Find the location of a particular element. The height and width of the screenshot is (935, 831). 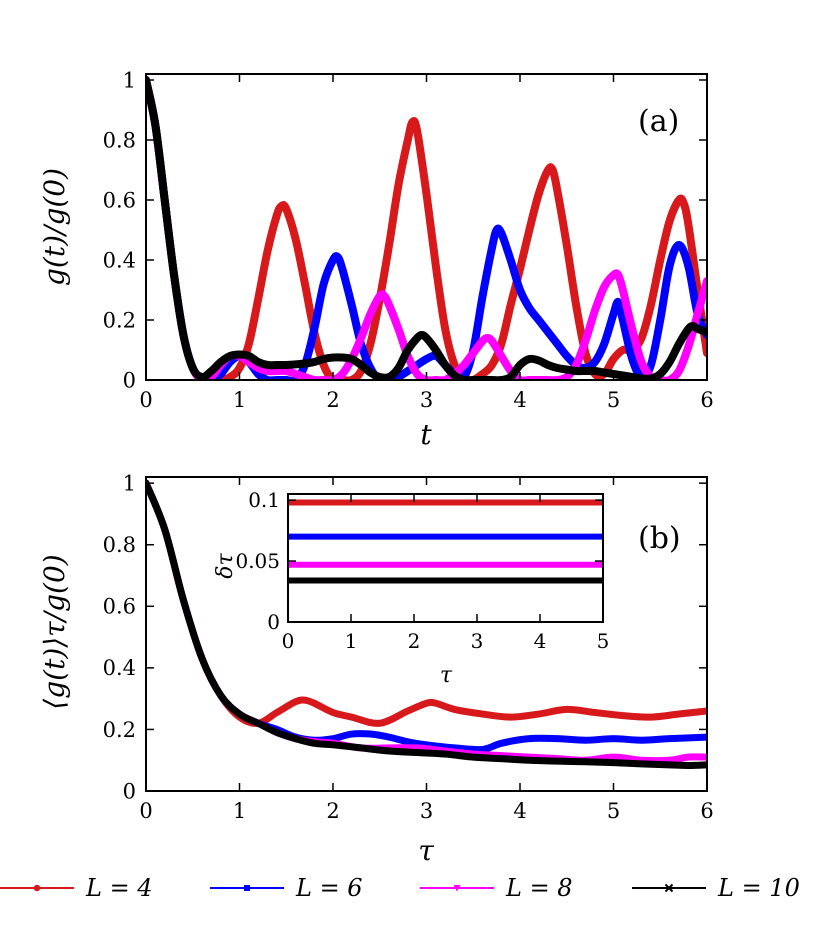

inset-y-axis-label: δτ is located at coordinates (225, 565).